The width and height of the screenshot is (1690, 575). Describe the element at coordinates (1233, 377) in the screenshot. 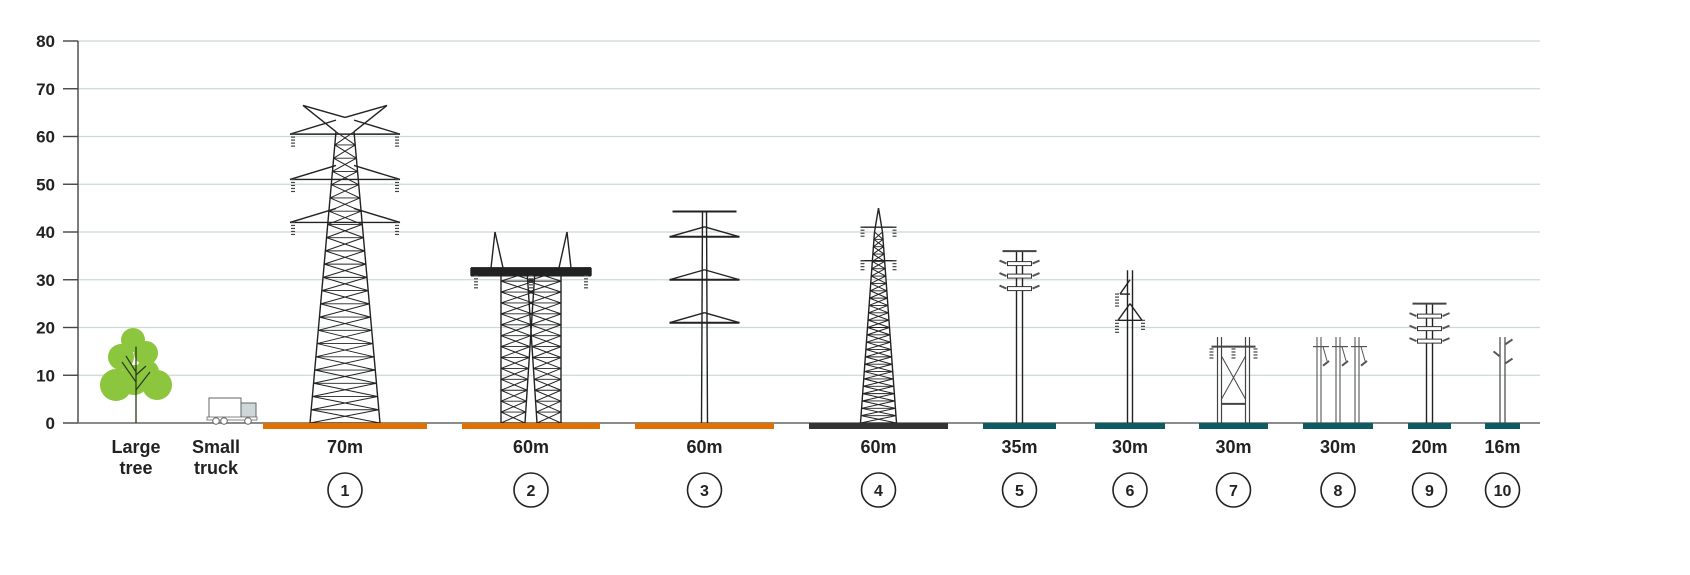

I see `x-brace` at that location.